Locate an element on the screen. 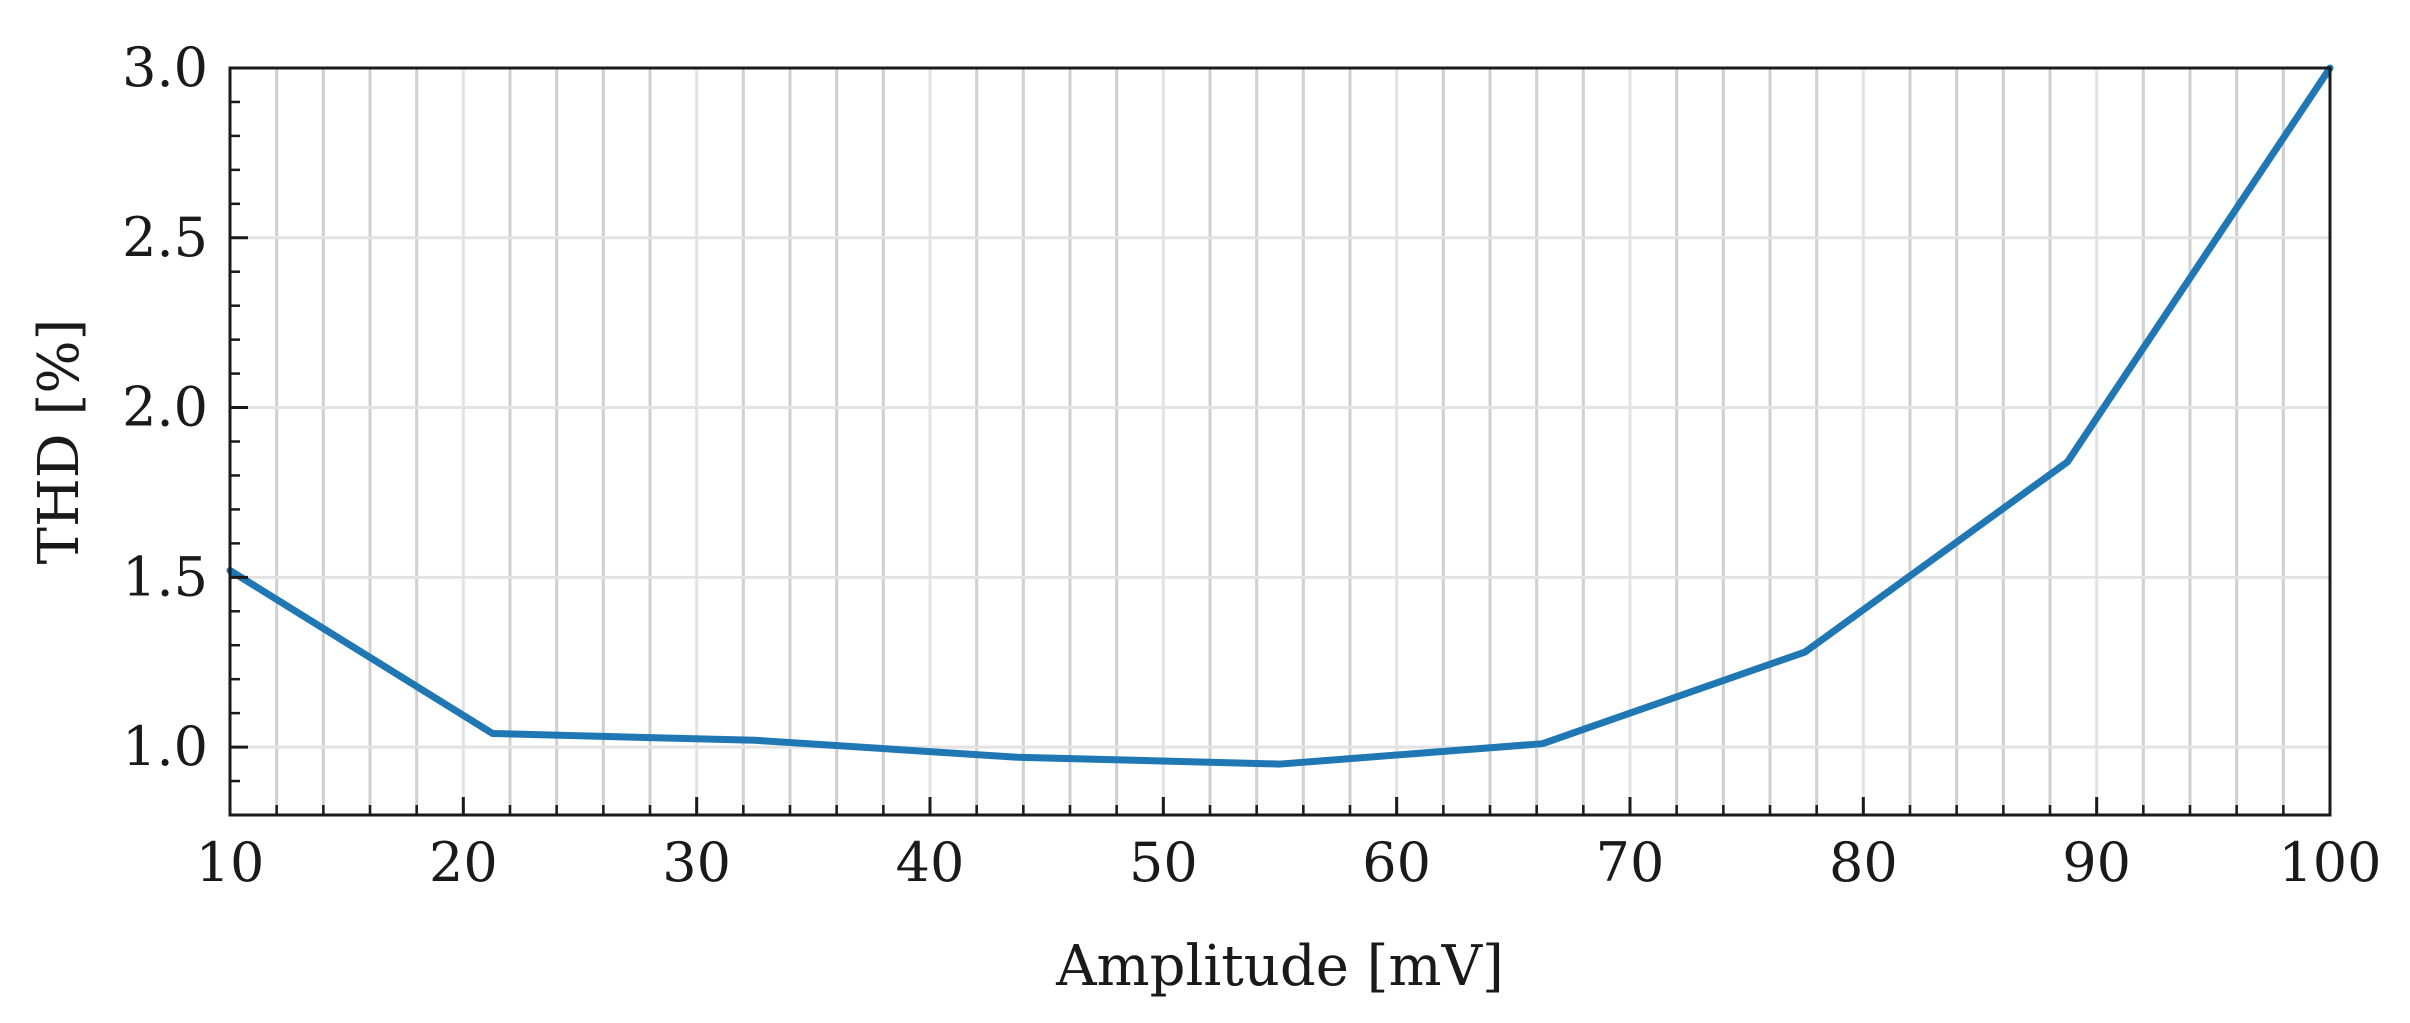  y-tick-label: 1.0 is located at coordinates (165, 746).